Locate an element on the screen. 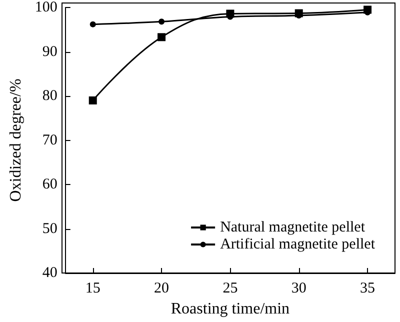 The width and height of the screenshot is (400, 322). y-tick-label: 40 is located at coordinates (50, 273).